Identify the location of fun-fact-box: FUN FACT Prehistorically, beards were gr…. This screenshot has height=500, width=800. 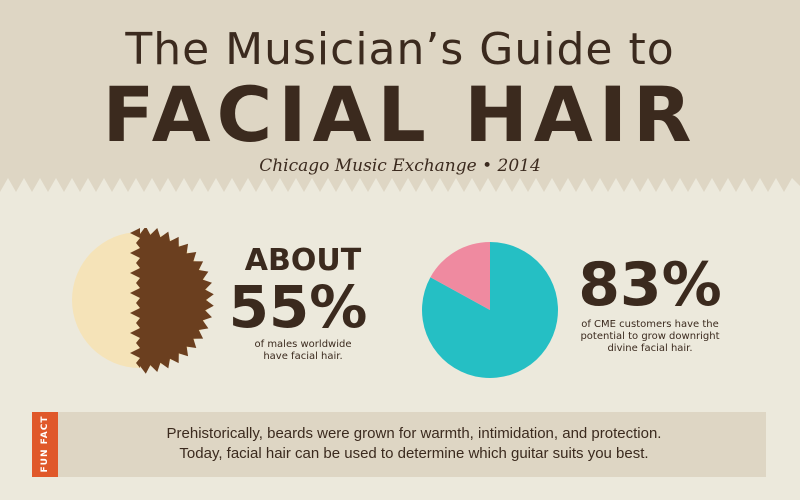
(399, 444).